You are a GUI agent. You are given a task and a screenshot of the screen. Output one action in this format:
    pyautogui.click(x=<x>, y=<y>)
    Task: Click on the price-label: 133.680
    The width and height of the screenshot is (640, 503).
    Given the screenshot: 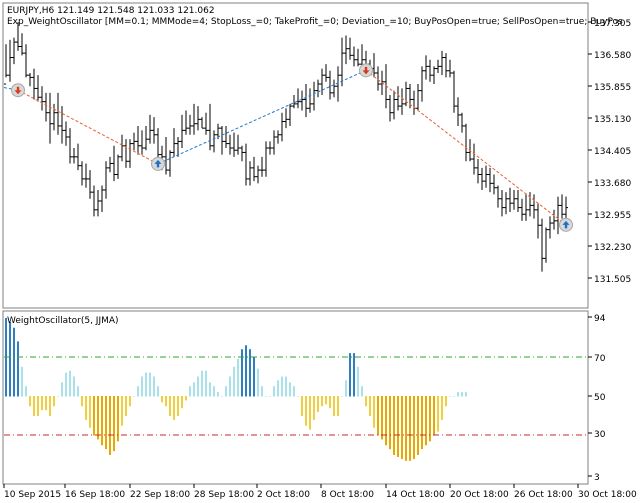 What is the action you would take?
    pyautogui.click(x=609, y=184)
    